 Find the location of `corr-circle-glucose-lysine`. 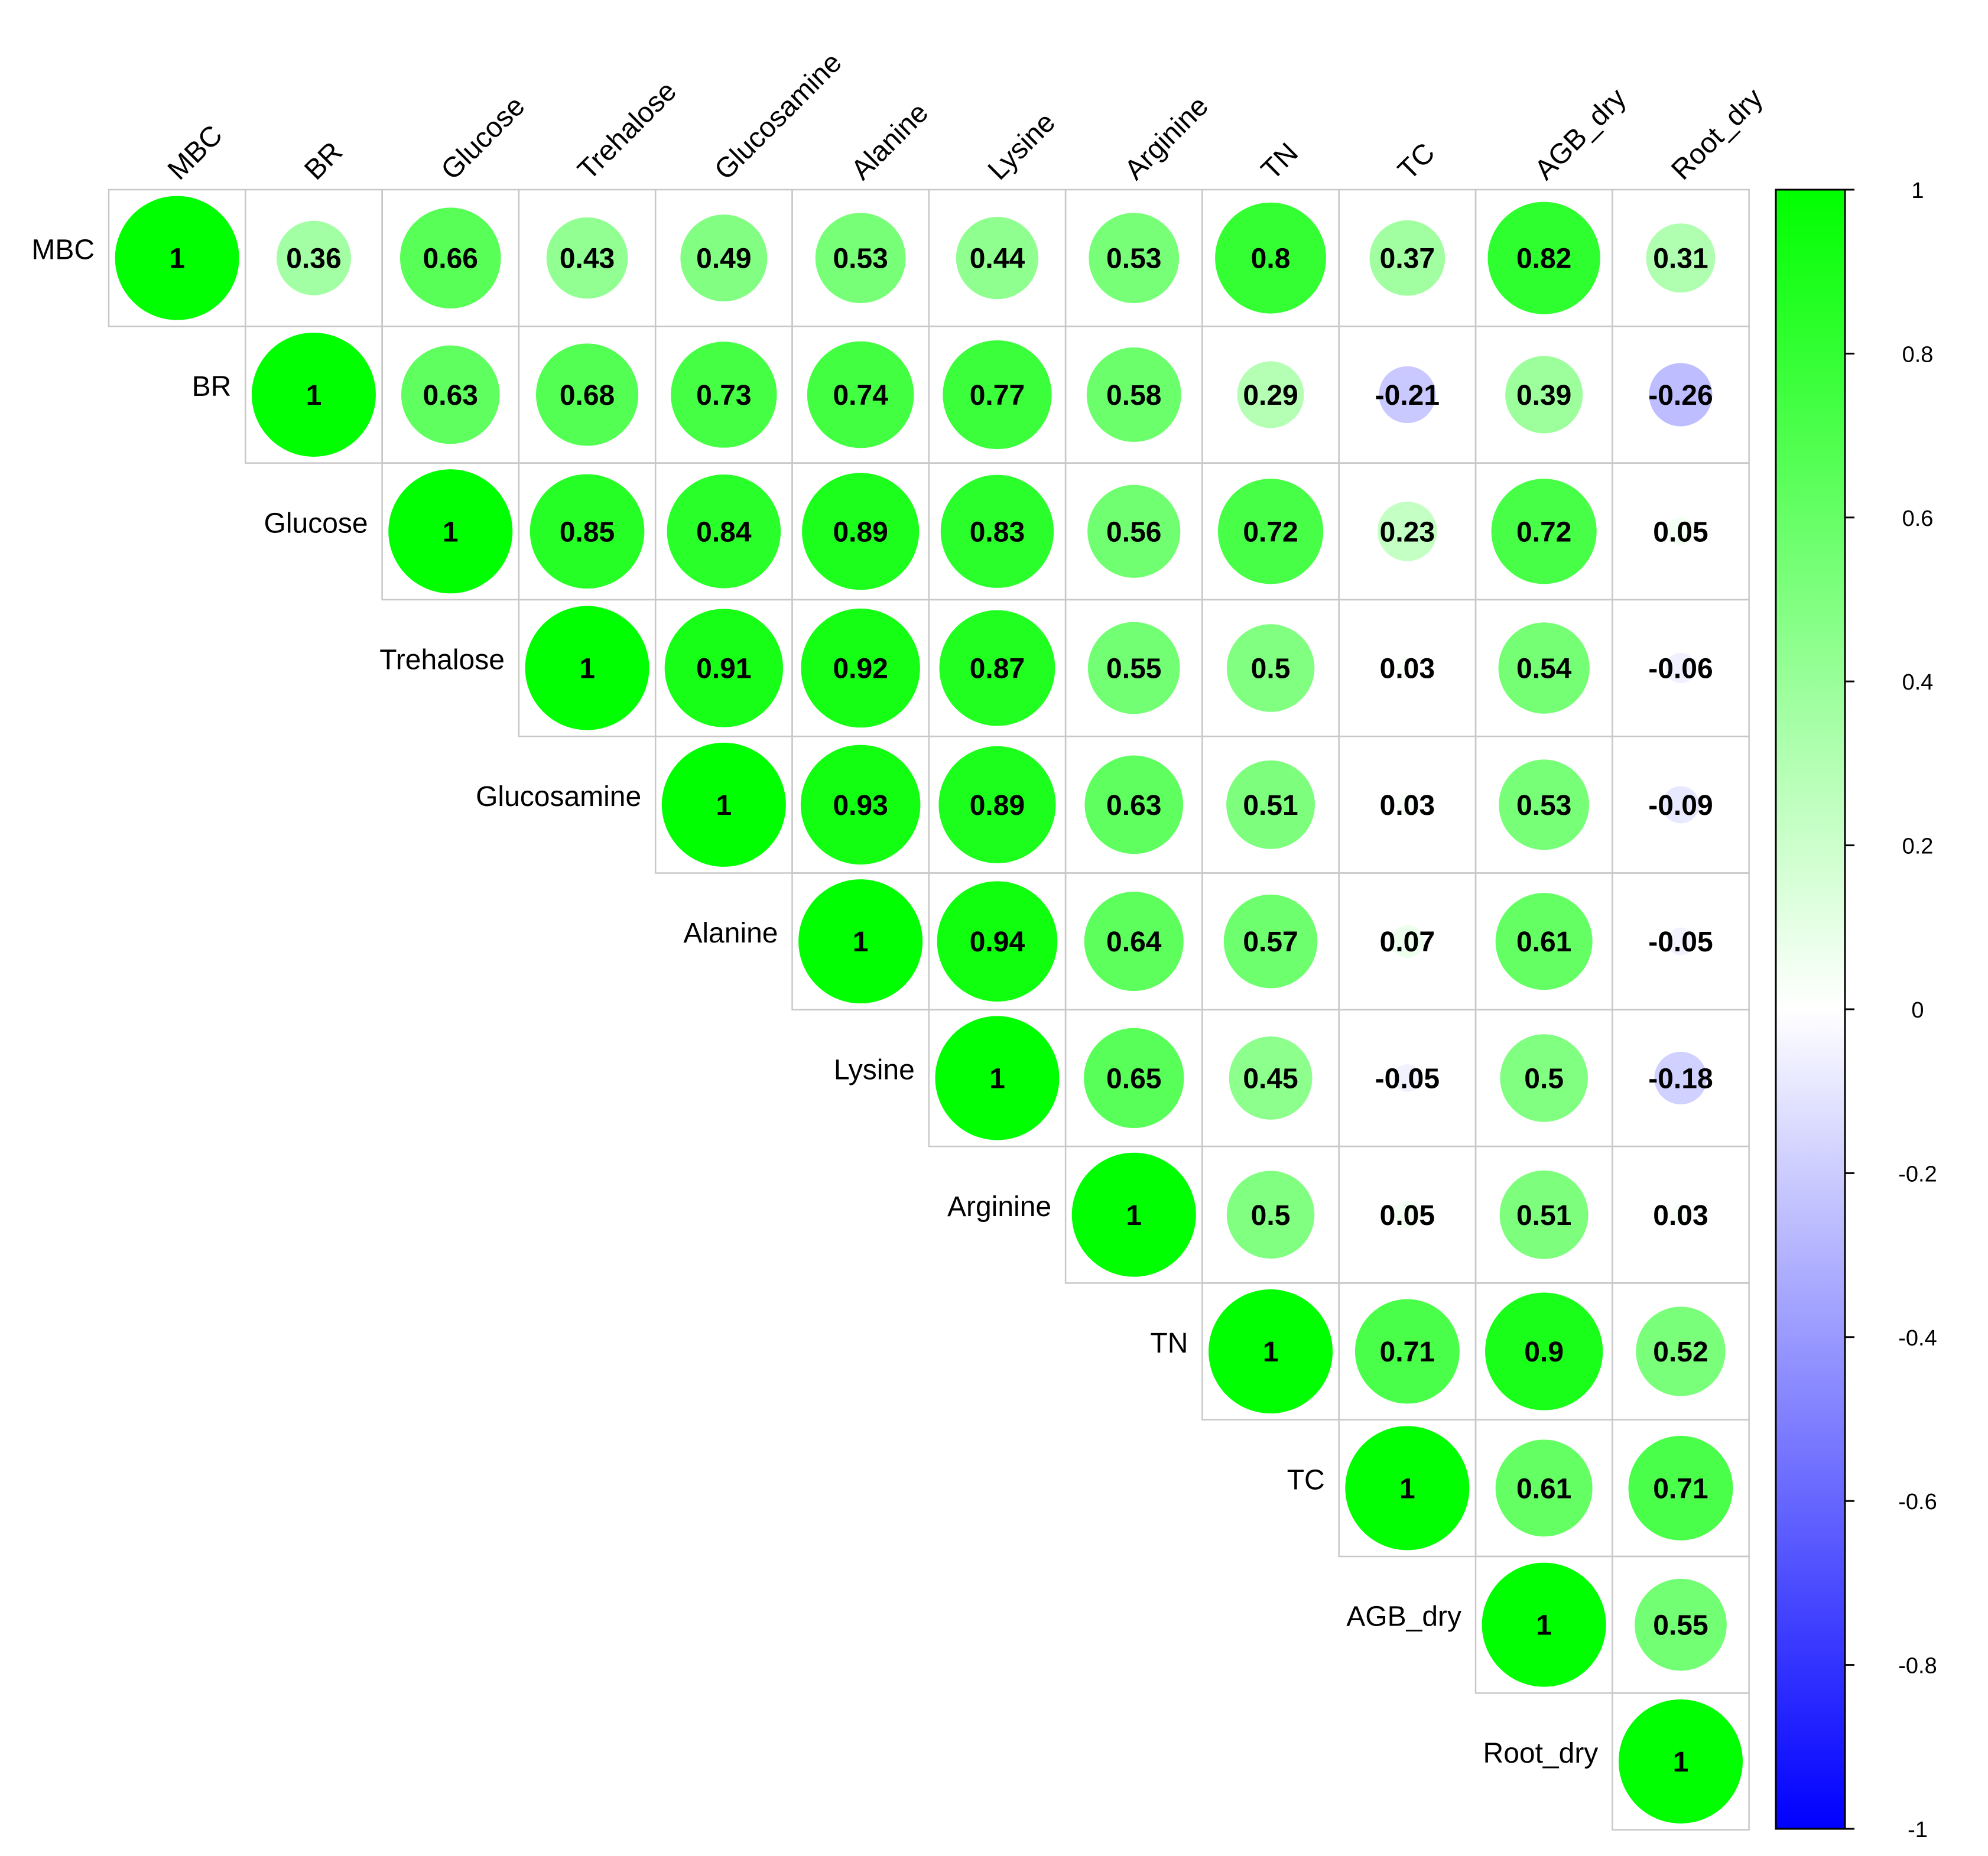

corr-circle-glucose-lysine is located at coordinates (997, 531).